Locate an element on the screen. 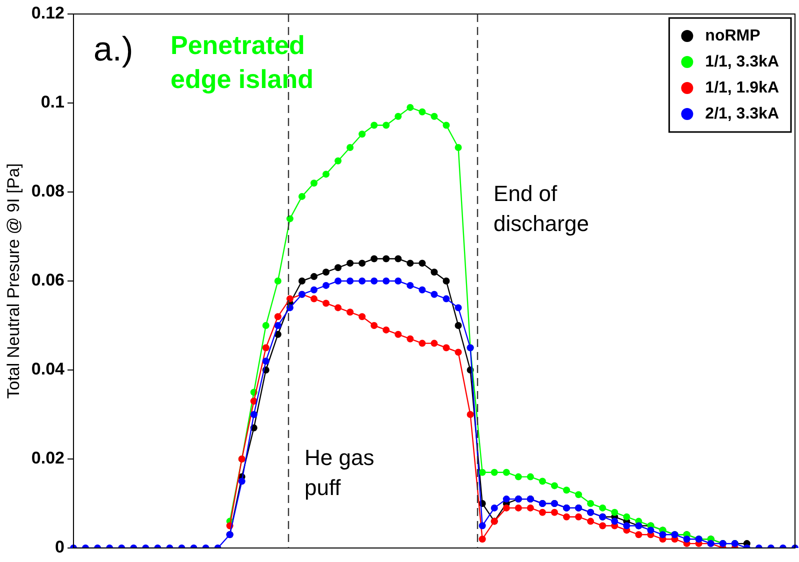  y-tick-label: 0.08 is located at coordinates (47, 191).